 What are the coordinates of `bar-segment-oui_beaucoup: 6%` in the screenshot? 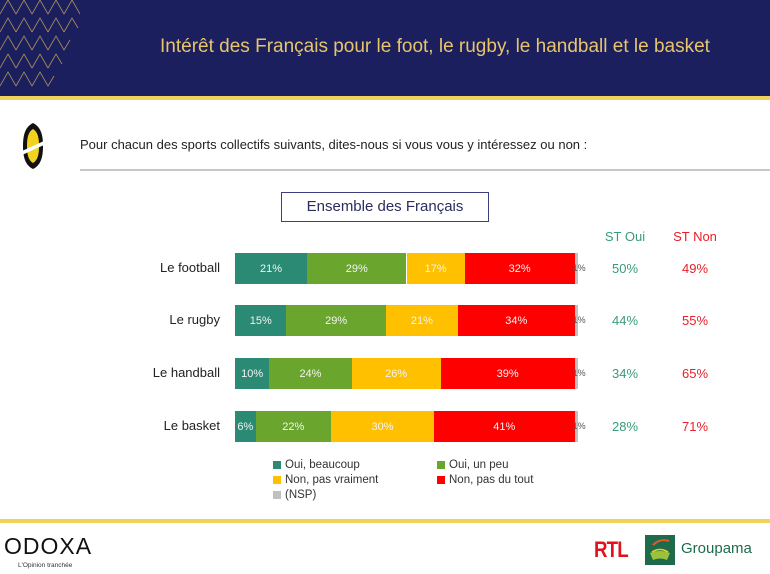 It's located at (245, 426).